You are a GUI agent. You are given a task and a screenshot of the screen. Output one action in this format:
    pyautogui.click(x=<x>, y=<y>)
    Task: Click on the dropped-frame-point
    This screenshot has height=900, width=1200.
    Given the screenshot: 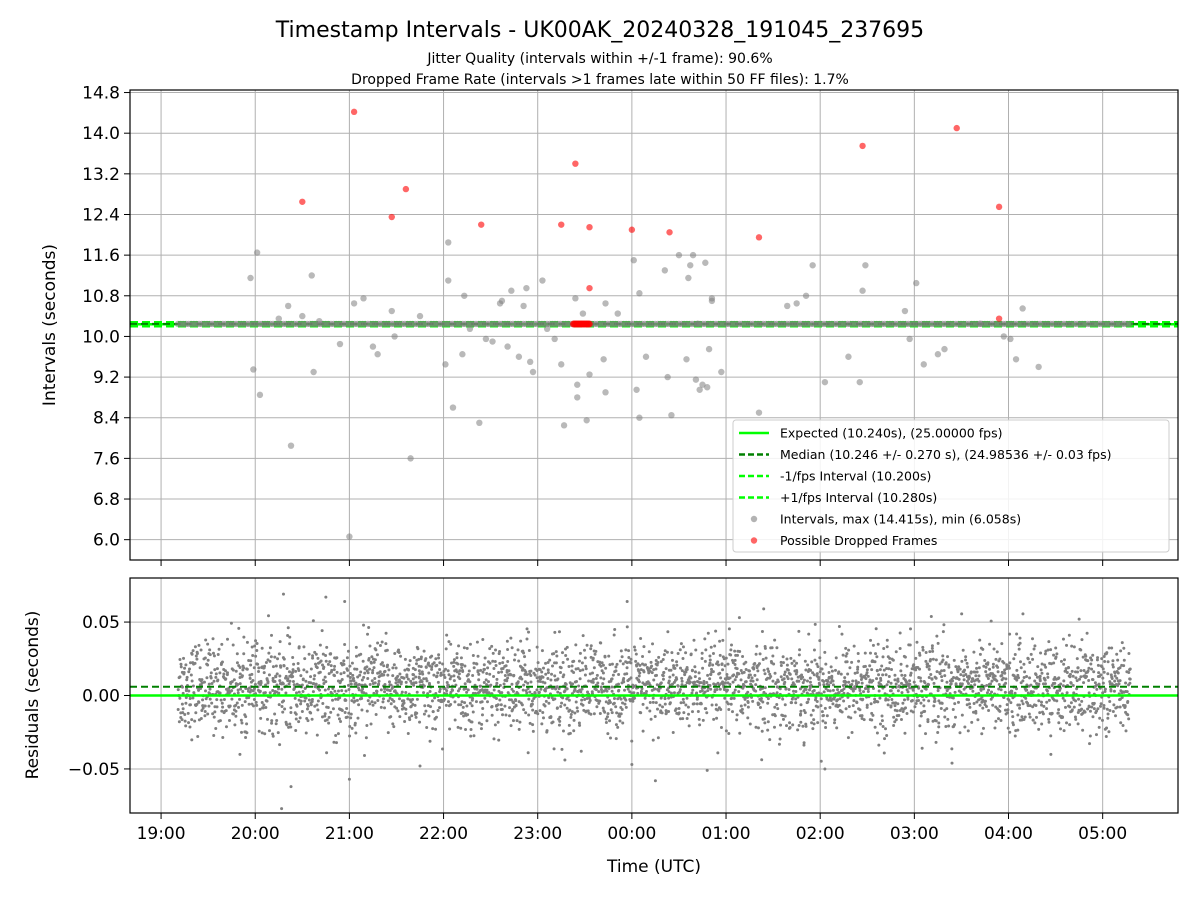 What is the action you would take?
    pyautogui.click(x=862, y=146)
    